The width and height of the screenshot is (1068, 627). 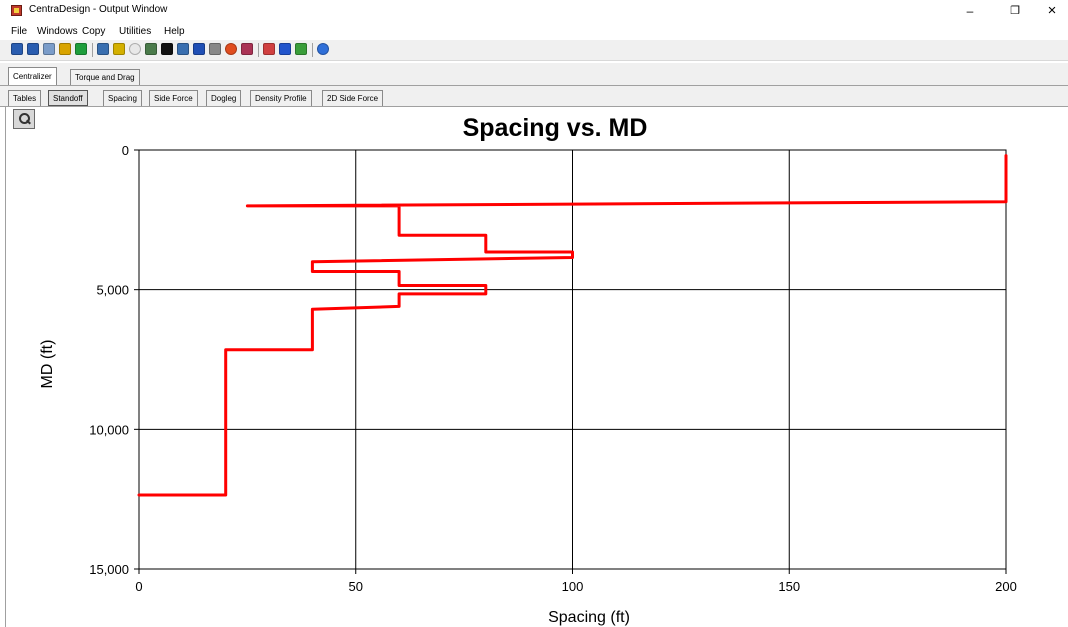 What do you see at coordinates (135, 31) in the screenshot?
I see `menu-utilities: Utilities` at bounding box center [135, 31].